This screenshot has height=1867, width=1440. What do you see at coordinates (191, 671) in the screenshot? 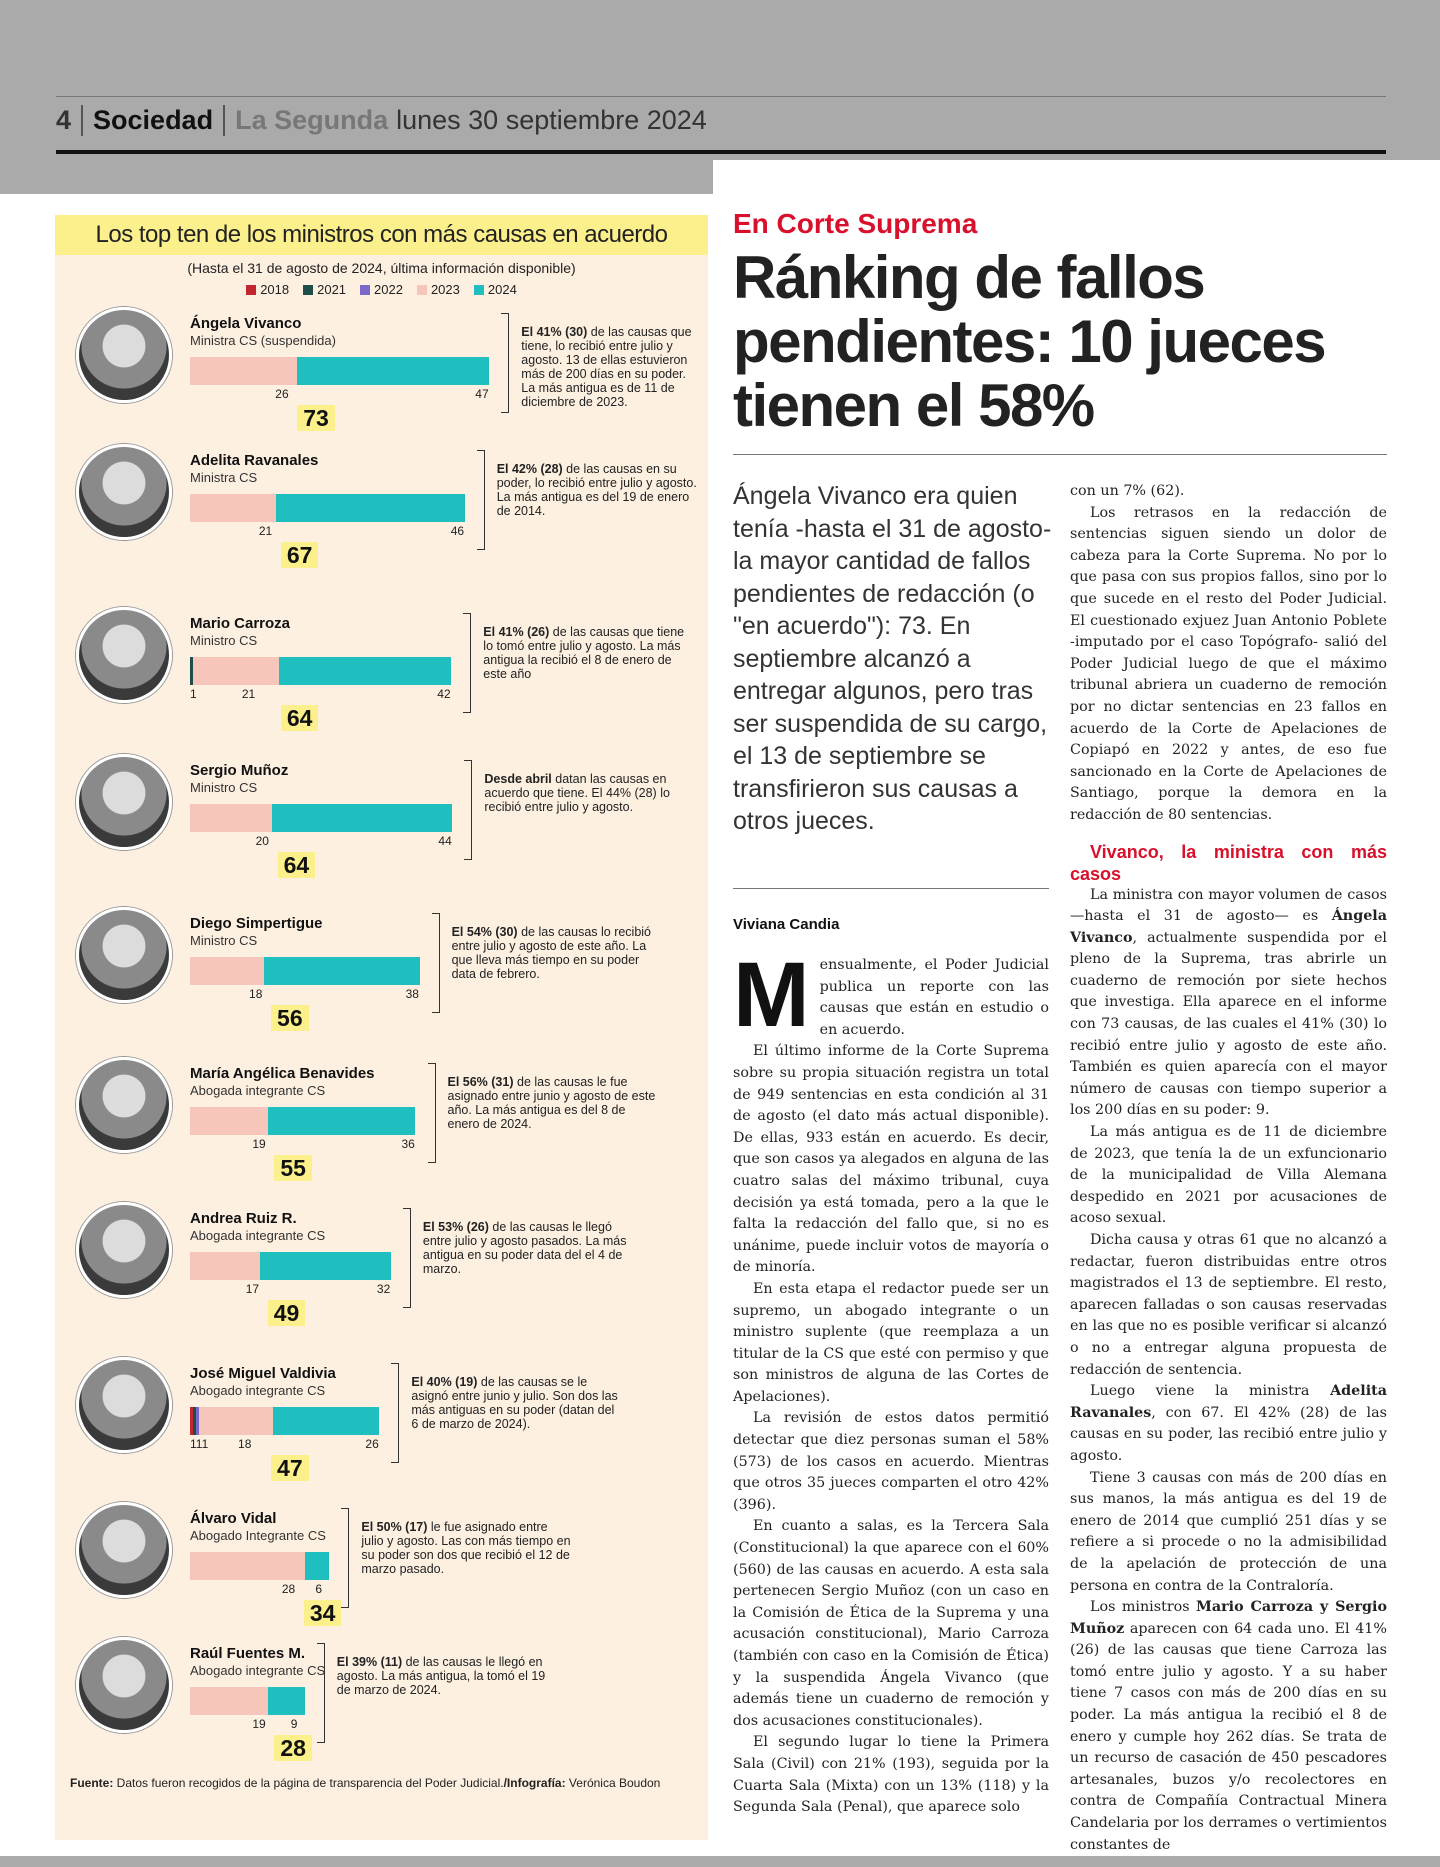
I see `bar-segment-2021` at bounding box center [191, 671].